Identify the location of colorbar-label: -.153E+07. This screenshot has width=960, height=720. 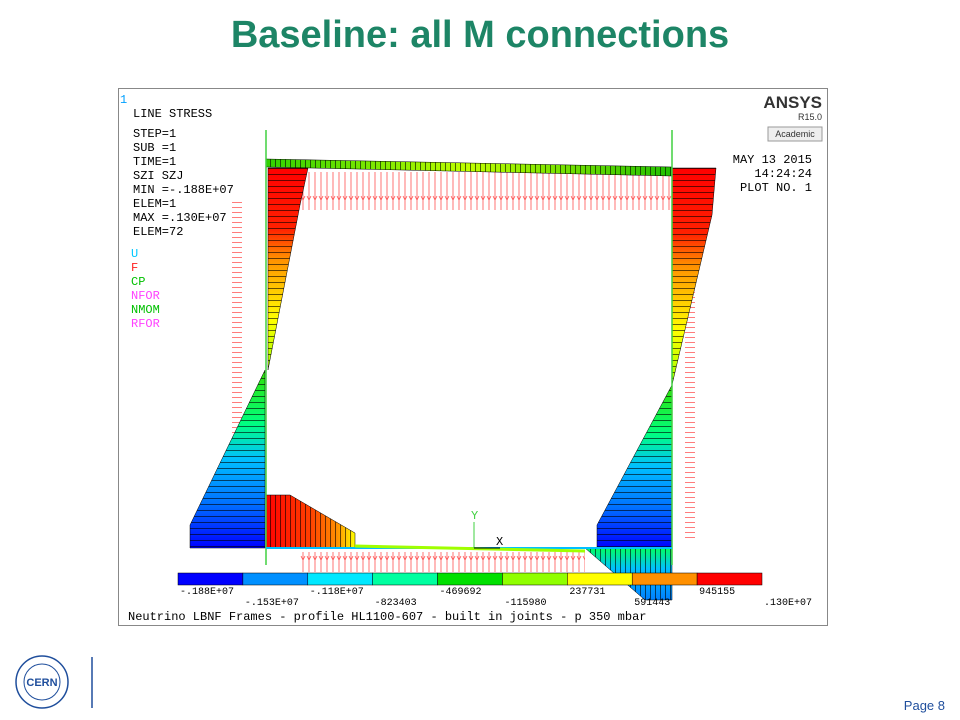
(272, 603).